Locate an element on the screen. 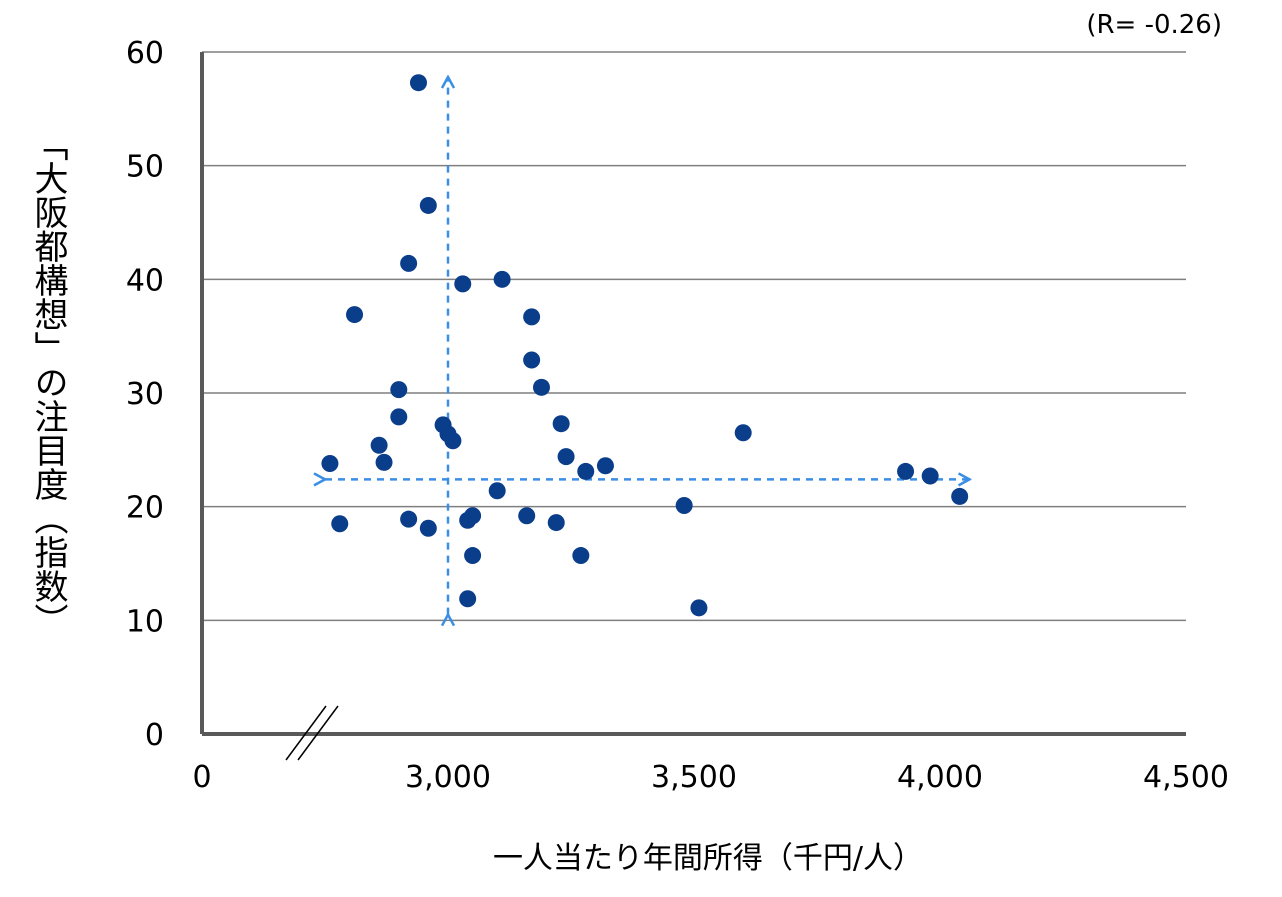 The image size is (1282, 897). correlation-annotation: (R= -0.26) is located at coordinates (1154, 25).